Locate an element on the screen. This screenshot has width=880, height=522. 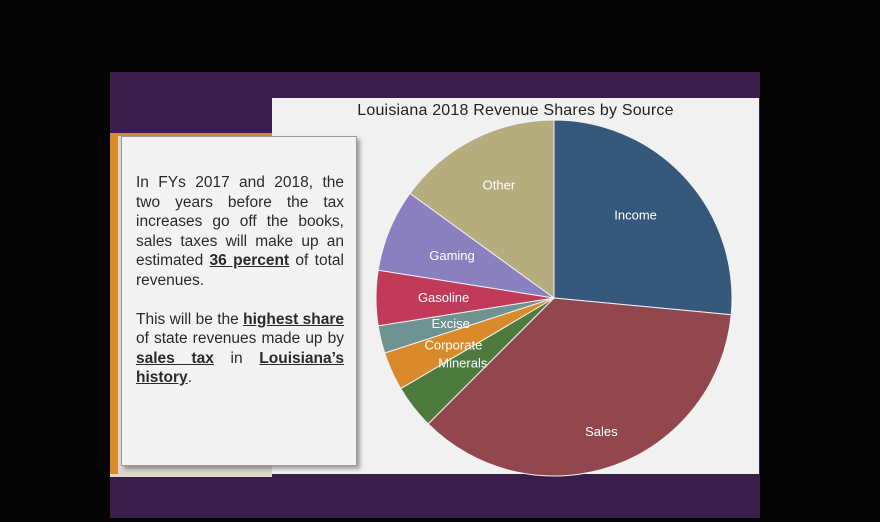
pie-label-gasoline: Gasoline is located at coordinates (443, 297).